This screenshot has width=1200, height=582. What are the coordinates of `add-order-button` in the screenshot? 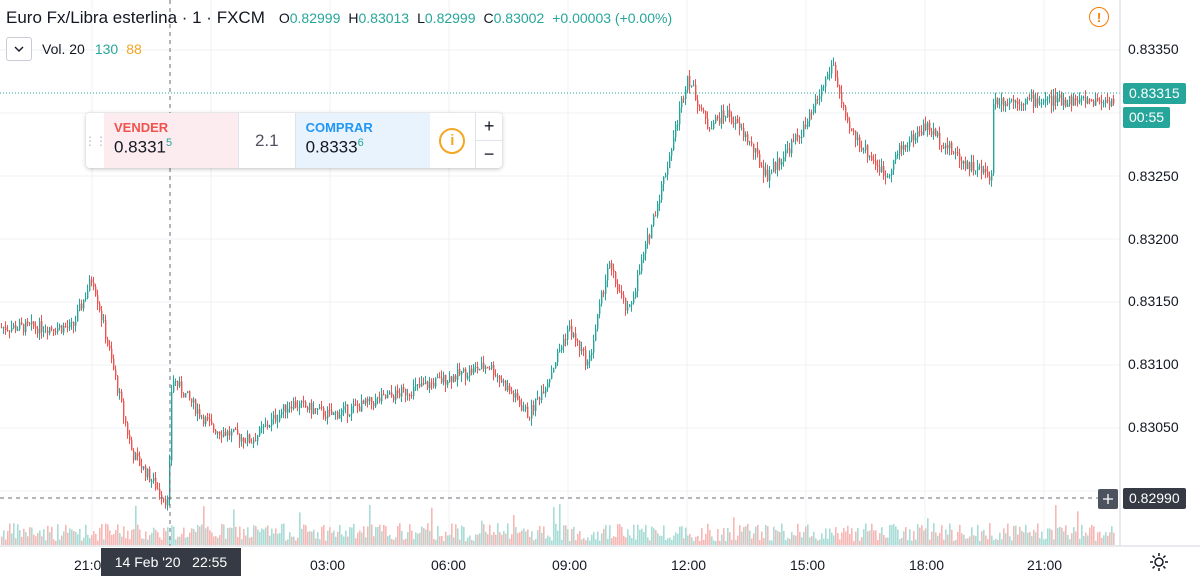 It's located at (1108, 499).